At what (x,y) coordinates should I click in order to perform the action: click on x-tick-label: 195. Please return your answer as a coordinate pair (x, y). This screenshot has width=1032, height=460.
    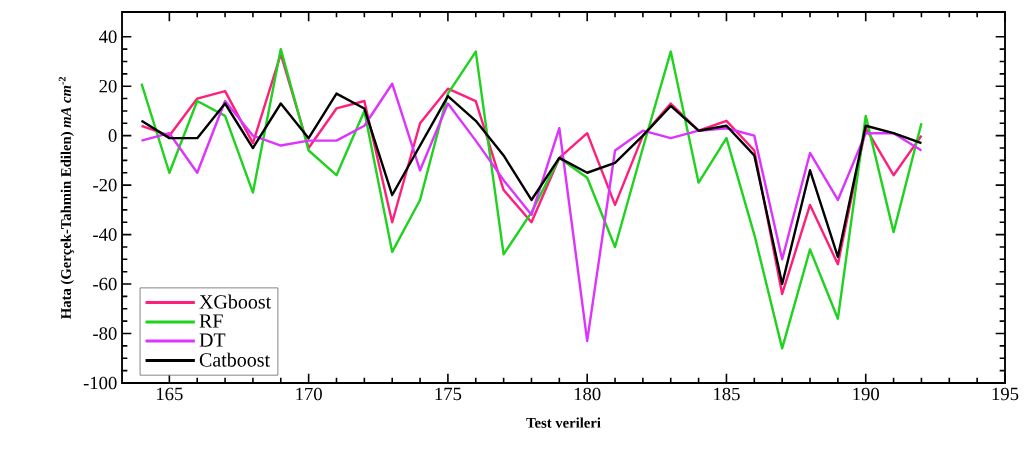
    Looking at the image, I should click on (1005, 394).